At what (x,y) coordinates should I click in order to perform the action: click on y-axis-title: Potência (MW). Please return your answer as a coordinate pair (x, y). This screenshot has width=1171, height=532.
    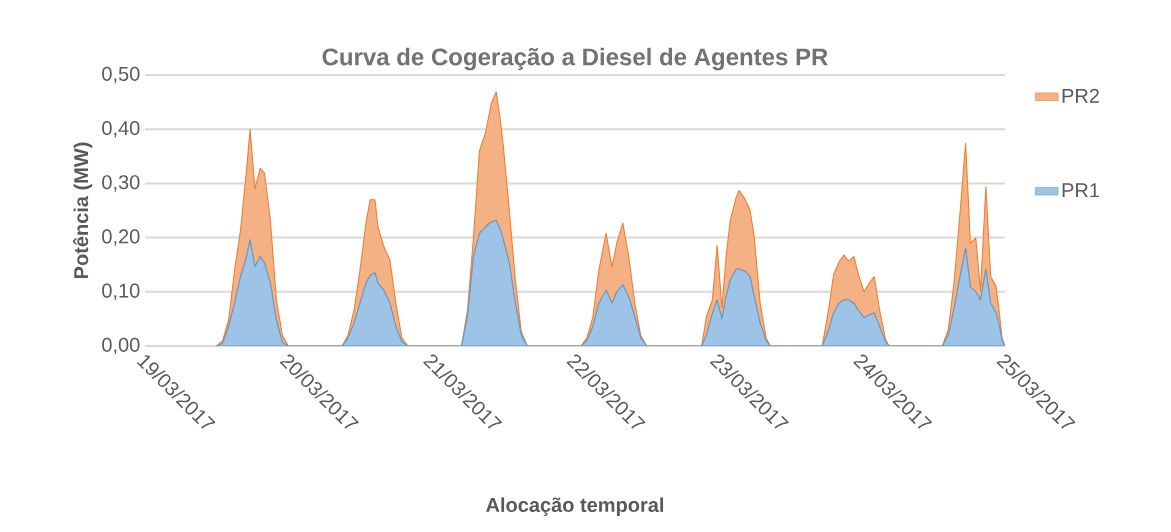
    Looking at the image, I should click on (83, 210).